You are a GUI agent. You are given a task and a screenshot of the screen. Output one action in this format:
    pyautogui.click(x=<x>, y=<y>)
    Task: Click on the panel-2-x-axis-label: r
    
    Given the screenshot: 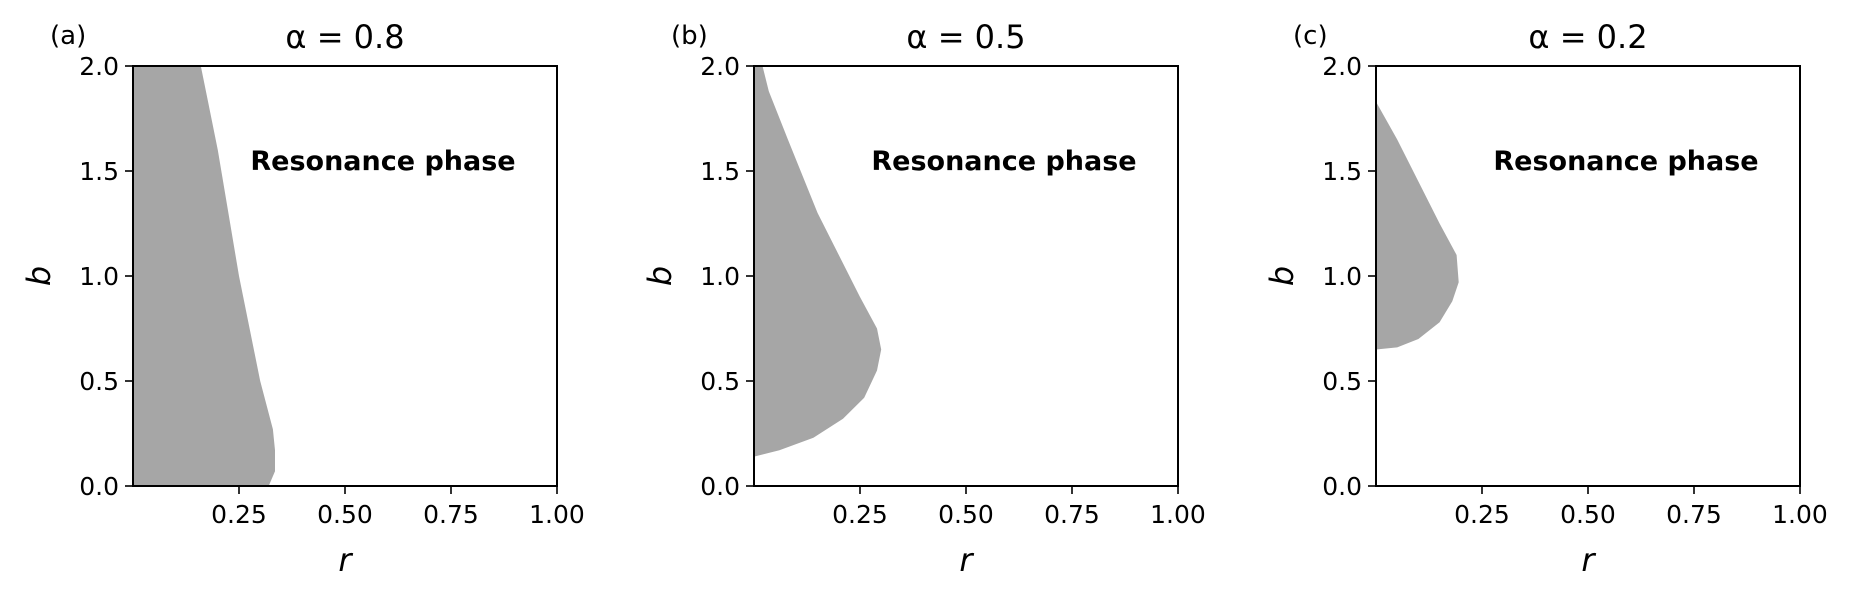 What is the action you would take?
    pyautogui.click(x=966, y=560)
    